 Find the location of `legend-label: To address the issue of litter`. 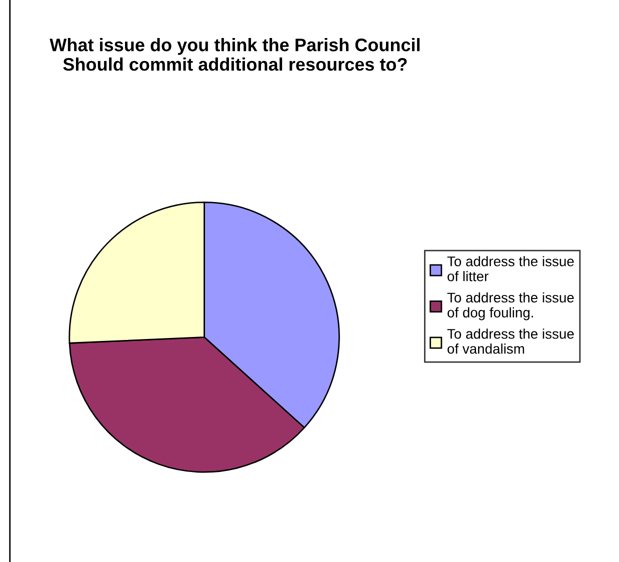

legend-label: To address the issue of litter is located at coordinates (510, 269).